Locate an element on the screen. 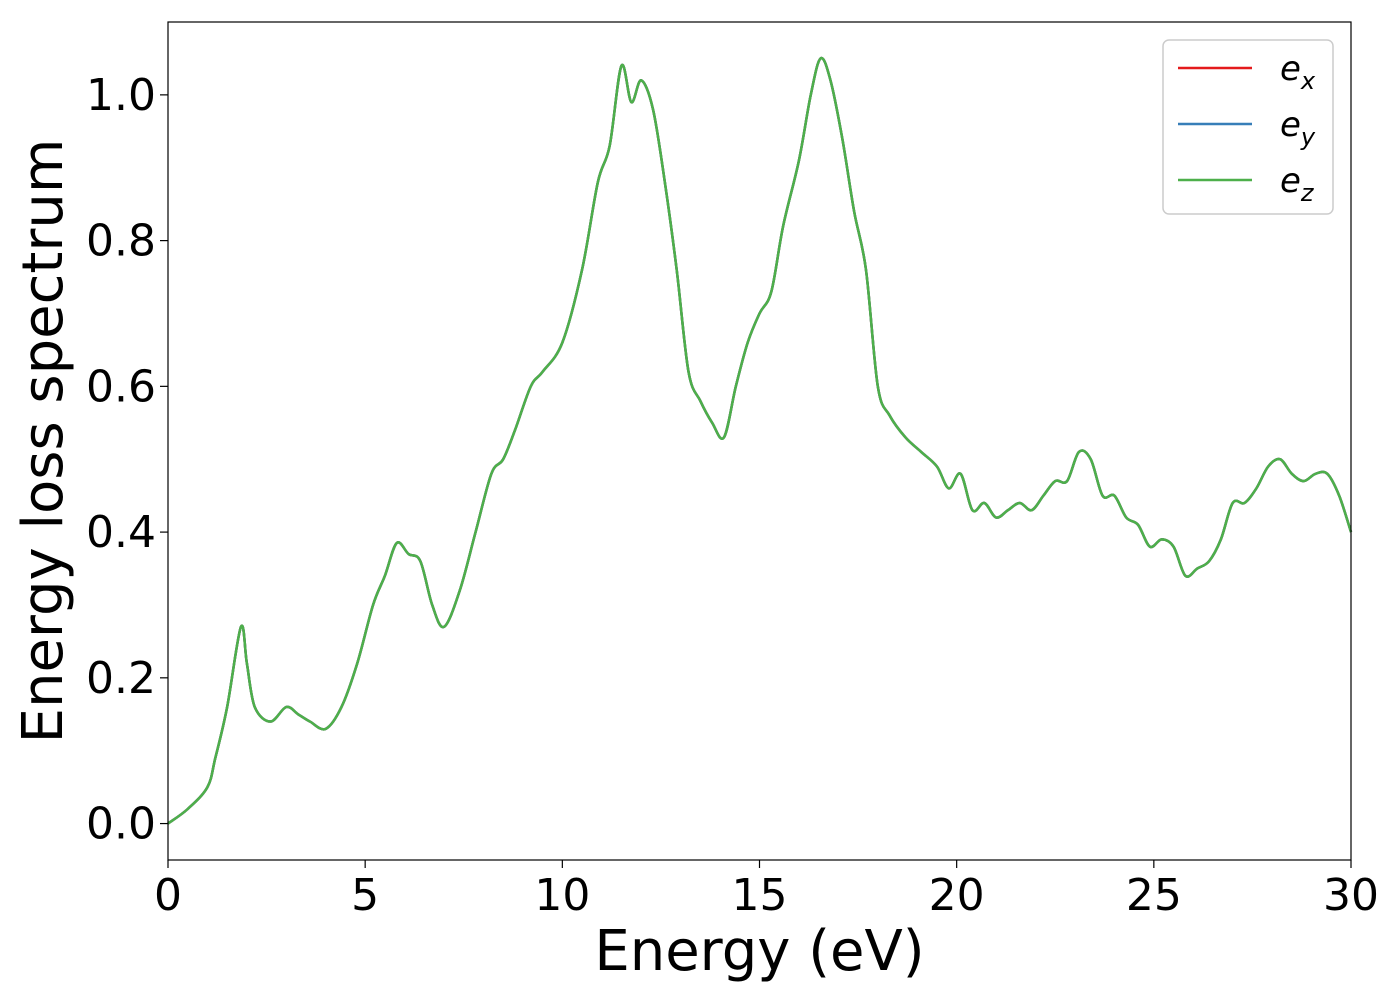 Image resolution: width=1400 pixels, height=1000 pixels. legend-frame is located at coordinates (1248, 127).